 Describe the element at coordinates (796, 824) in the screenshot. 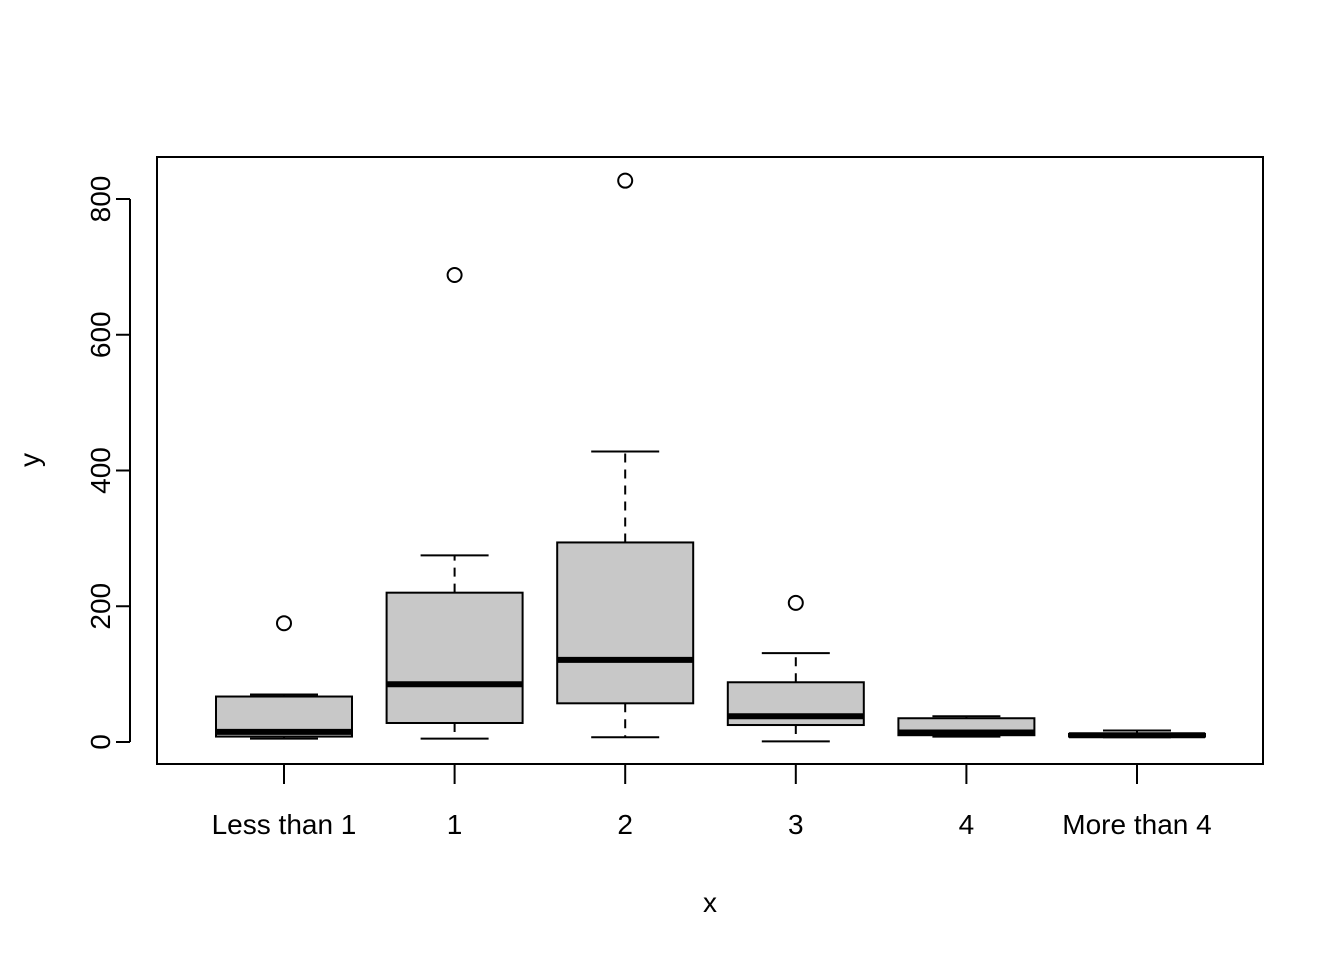

I see `x-tick-label: 3` at that location.